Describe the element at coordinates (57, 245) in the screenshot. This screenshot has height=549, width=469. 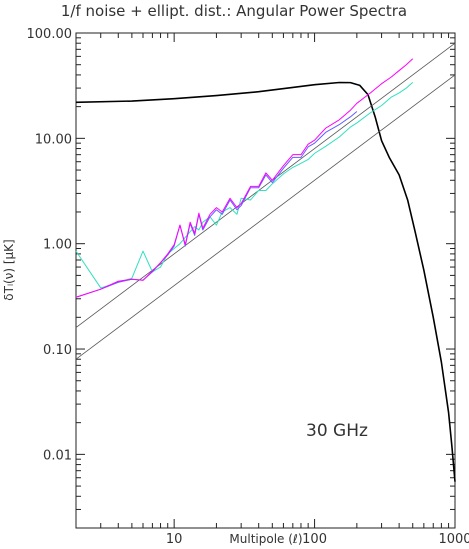
I see `y-tick-label: 1.00` at that location.